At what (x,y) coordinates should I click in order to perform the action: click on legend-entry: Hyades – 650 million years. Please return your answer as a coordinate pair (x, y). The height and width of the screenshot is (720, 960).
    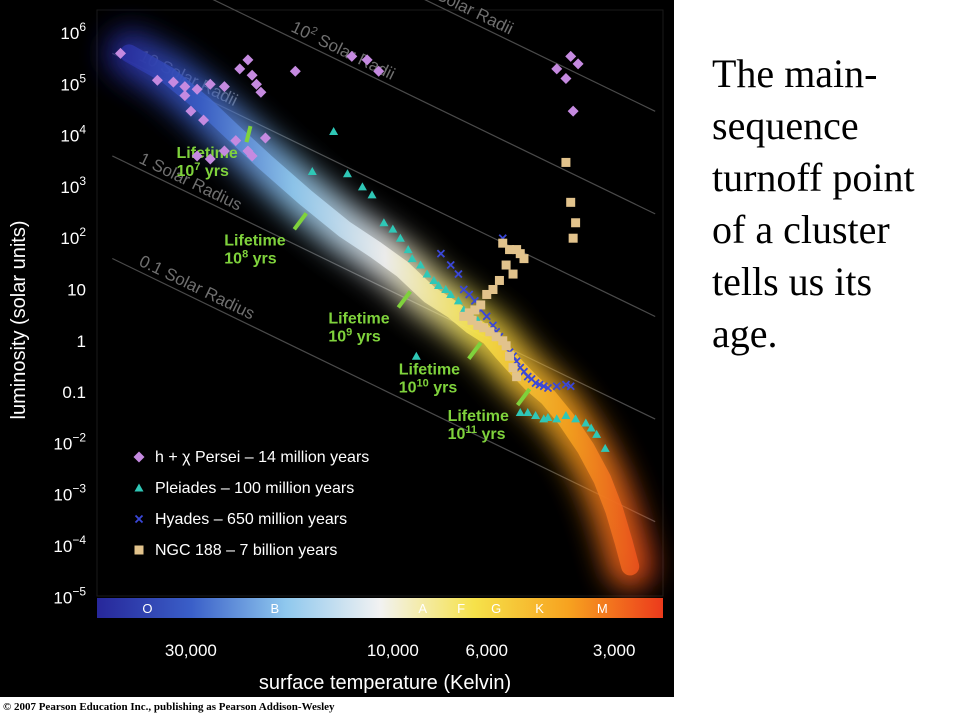
    Looking at the image, I should click on (251, 519).